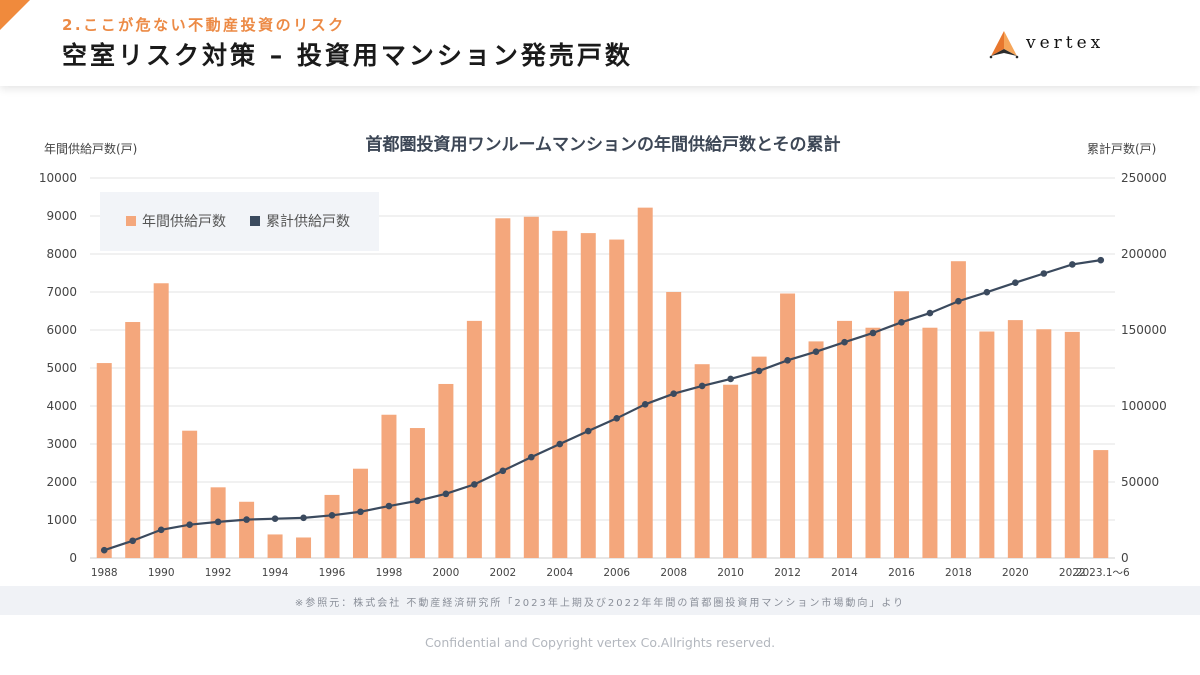  Describe the element at coordinates (1004, 45) in the screenshot. I see `logo-mark-icon` at that location.